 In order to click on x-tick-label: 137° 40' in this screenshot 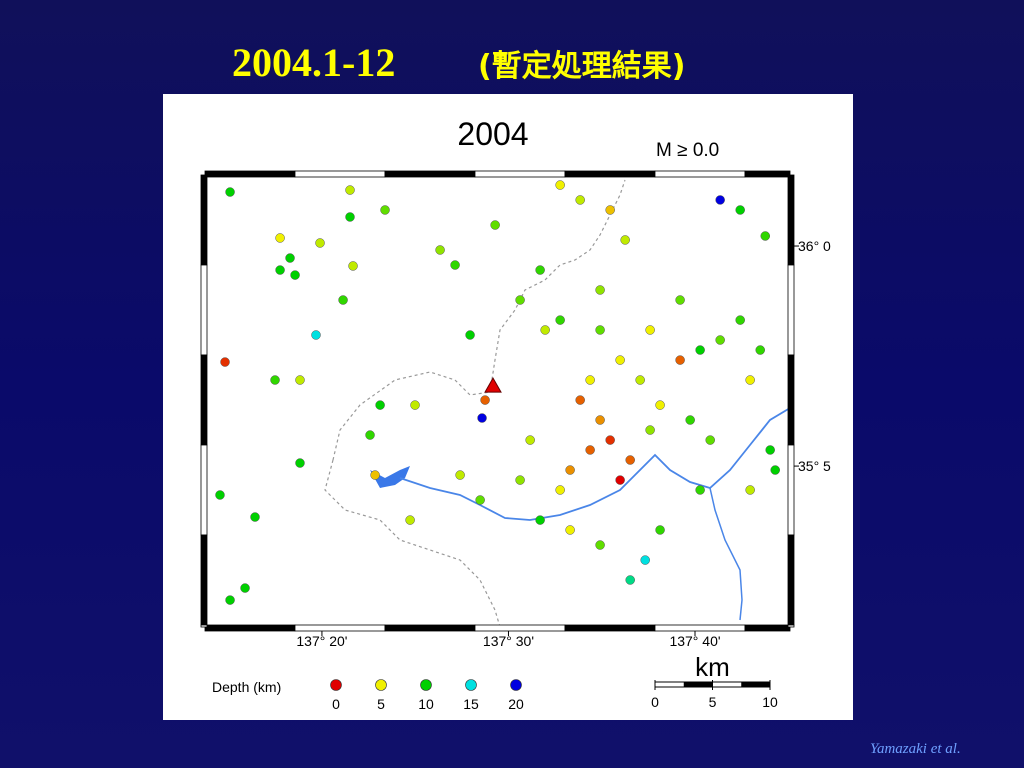, I will do `click(694, 641)`.